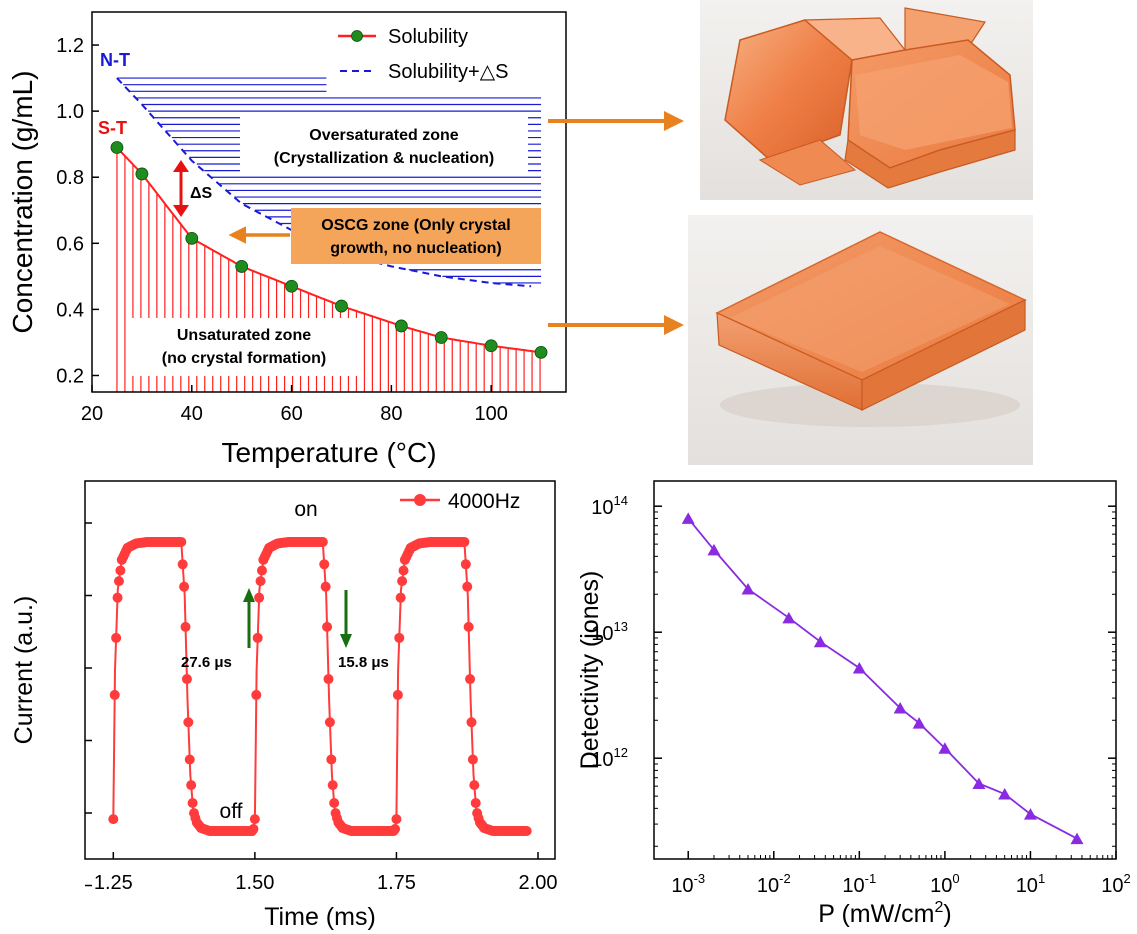 The width and height of the screenshot is (1137, 934). Describe the element at coordinates (244, 358) in the screenshot. I see `unsaturated-label-line2: (no crystal formation)` at that location.